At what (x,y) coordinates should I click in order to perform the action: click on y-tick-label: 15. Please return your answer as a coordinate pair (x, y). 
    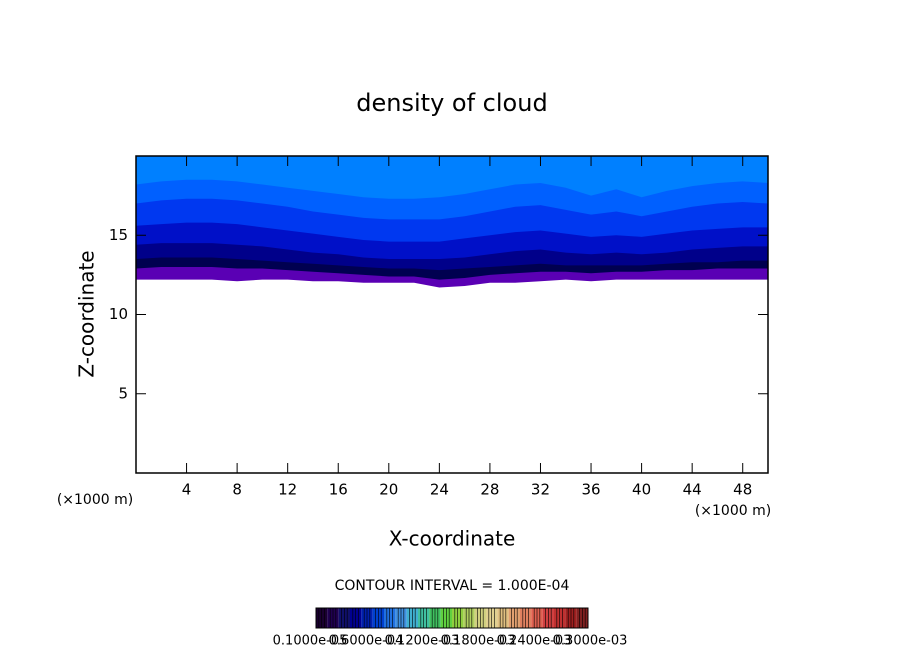
    Looking at the image, I should click on (118, 235).